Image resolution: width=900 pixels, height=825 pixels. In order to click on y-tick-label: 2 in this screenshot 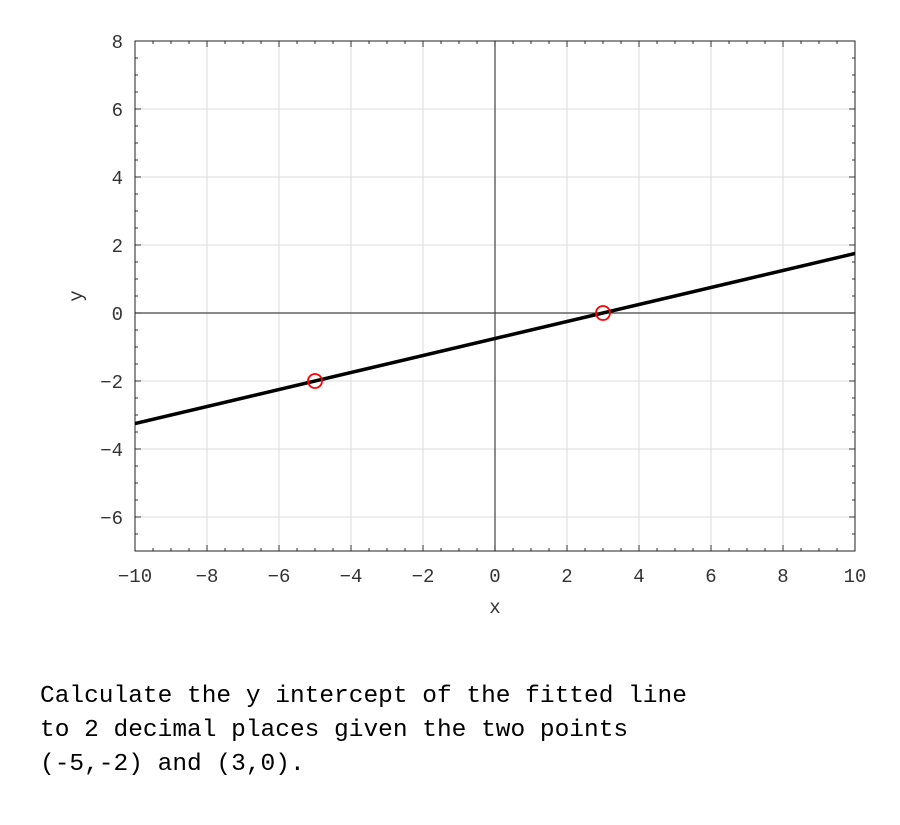, I will do `click(117, 247)`.